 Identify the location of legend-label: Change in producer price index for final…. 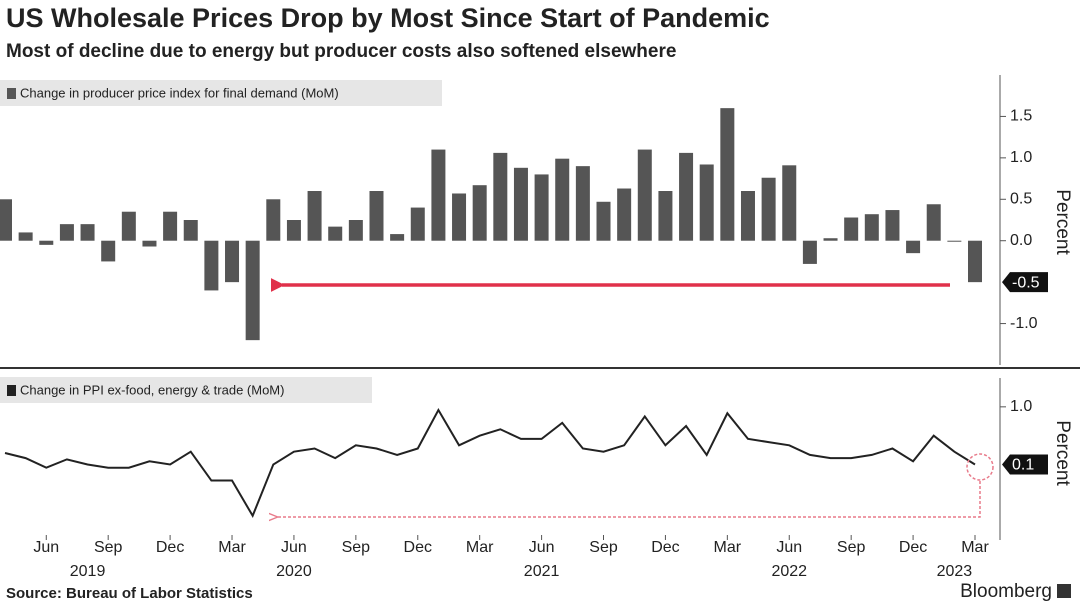
(179, 92).